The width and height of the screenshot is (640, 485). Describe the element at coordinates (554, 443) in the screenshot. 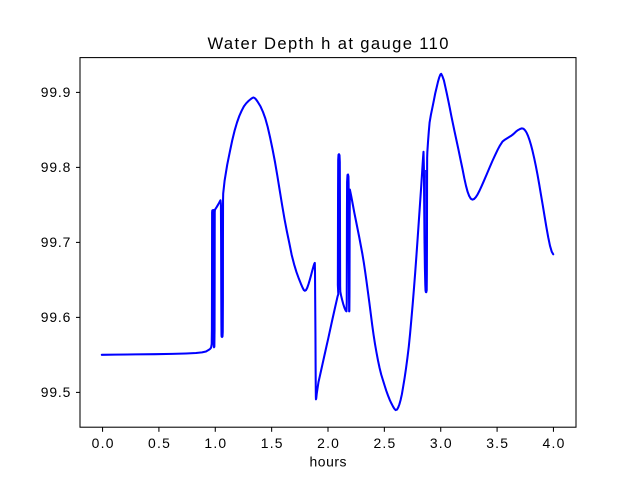

I see `svg-text: 4.0` at that location.